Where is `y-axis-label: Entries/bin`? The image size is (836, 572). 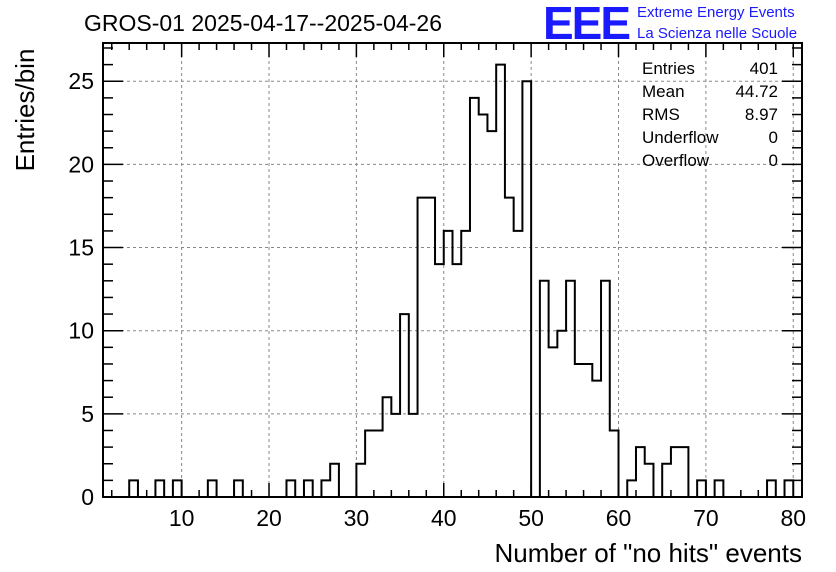
y-axis-label: Entries/bin is located at coordinates (25, 110).